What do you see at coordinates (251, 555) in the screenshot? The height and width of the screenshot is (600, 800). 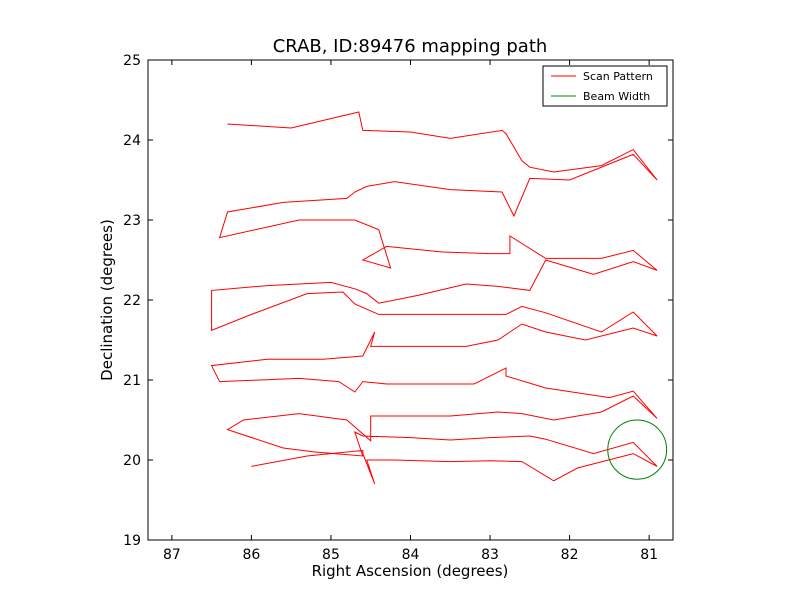 I see `x-tick-label: 86` at bounding box center [251, 555].